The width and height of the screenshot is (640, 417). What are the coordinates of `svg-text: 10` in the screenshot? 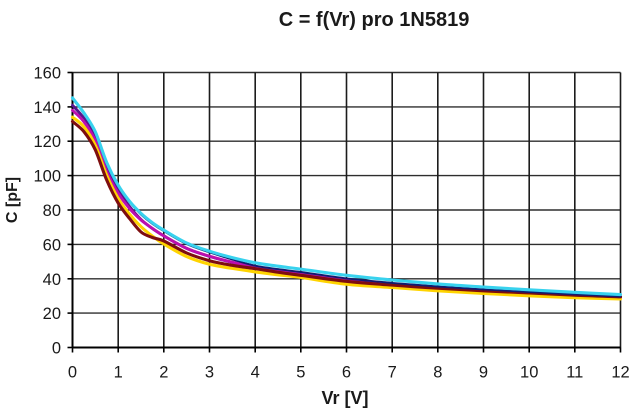 It's located at (529, 373).